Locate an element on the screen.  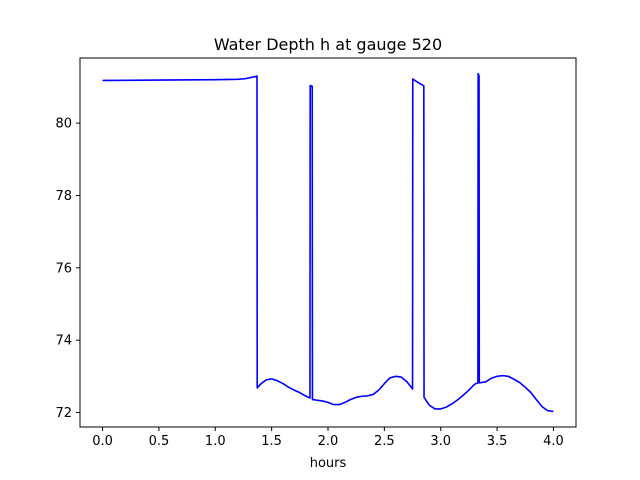
x-tick-label: 2.0 is located at coordinates (328, 441).